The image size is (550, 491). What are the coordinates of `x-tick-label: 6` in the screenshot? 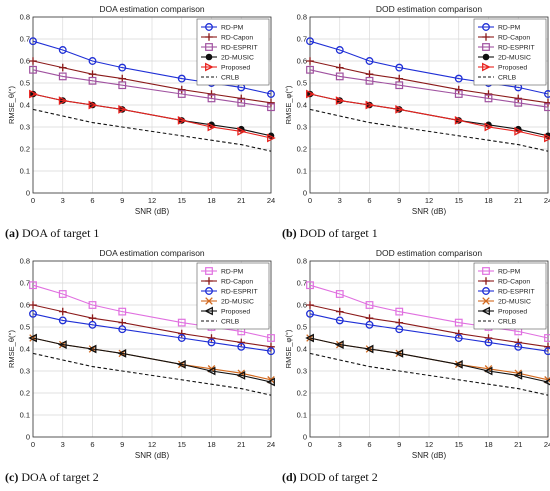 It's located at (92, 444).